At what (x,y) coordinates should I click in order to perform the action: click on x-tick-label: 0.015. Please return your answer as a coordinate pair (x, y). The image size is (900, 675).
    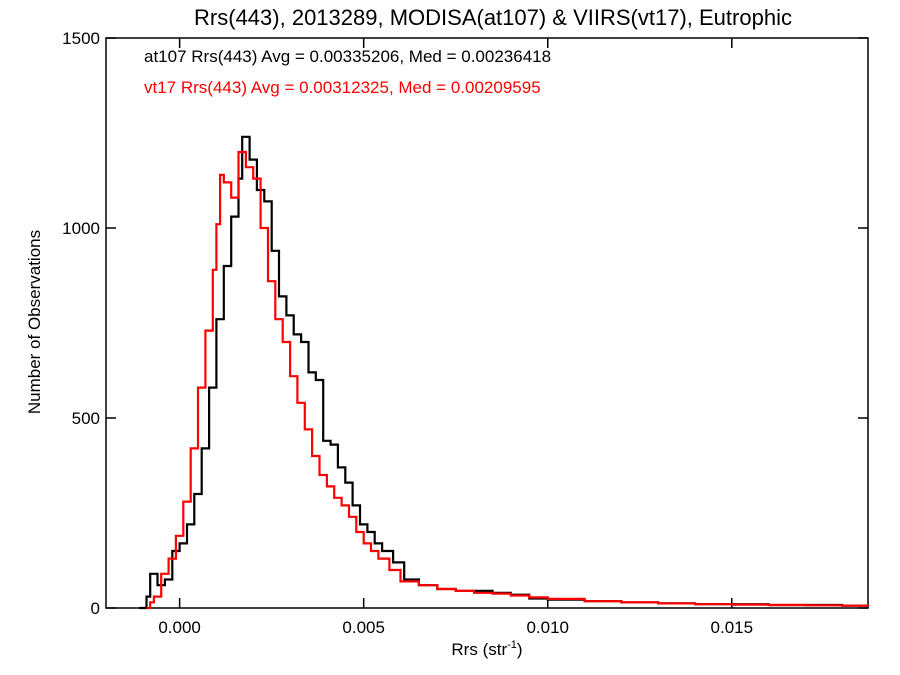
    Looking at the image, I should click on (732, 627).